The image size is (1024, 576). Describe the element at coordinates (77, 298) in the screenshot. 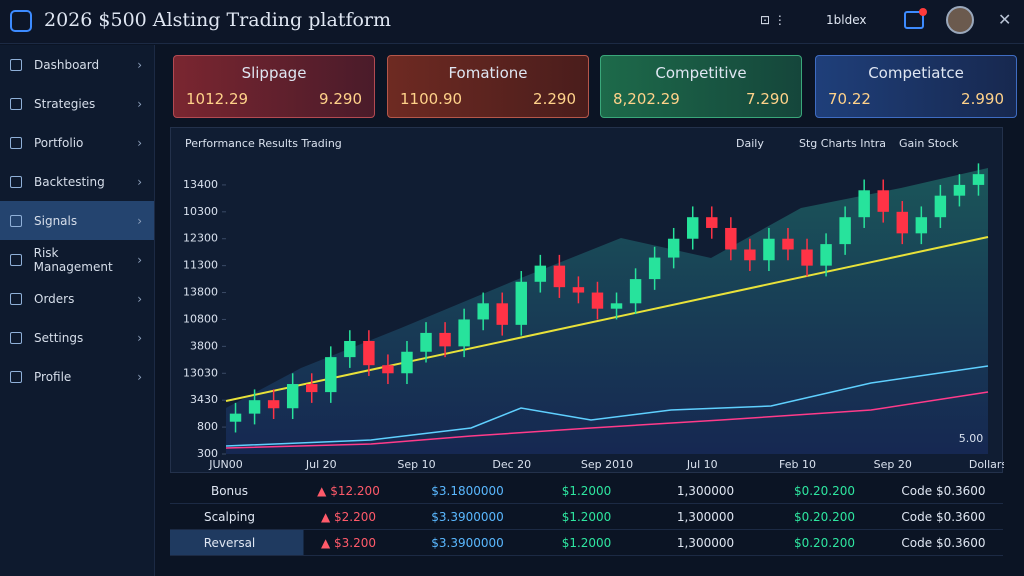

I see `nav-item: Orders ›` at that location.